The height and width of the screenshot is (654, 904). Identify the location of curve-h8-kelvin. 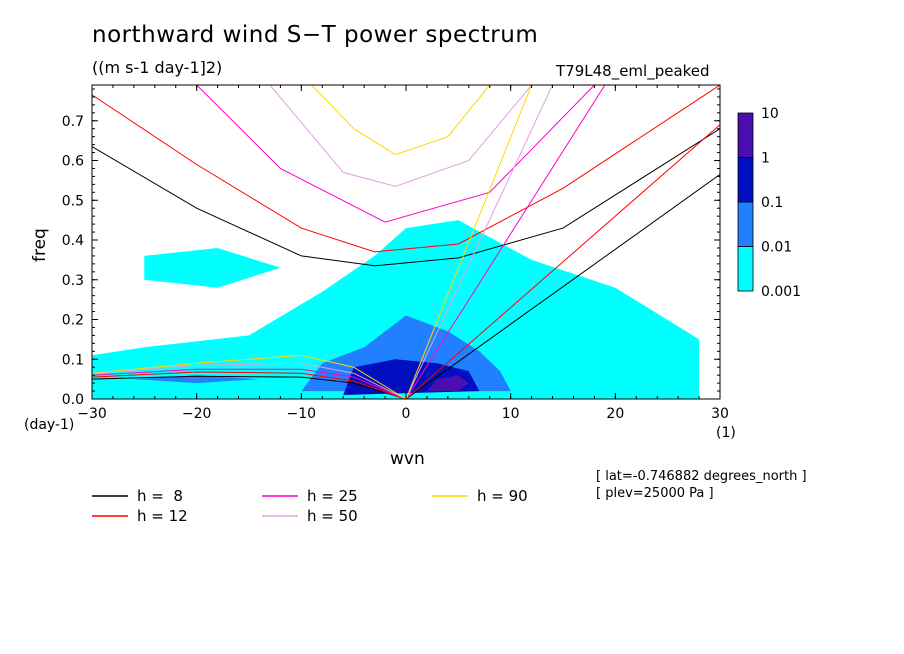
(562, 286).